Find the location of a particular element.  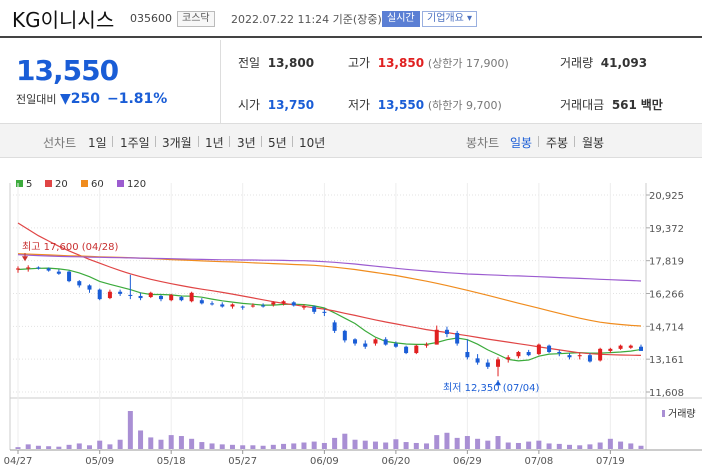

legend-label-20: 20 is located at coordinates (61, 184).